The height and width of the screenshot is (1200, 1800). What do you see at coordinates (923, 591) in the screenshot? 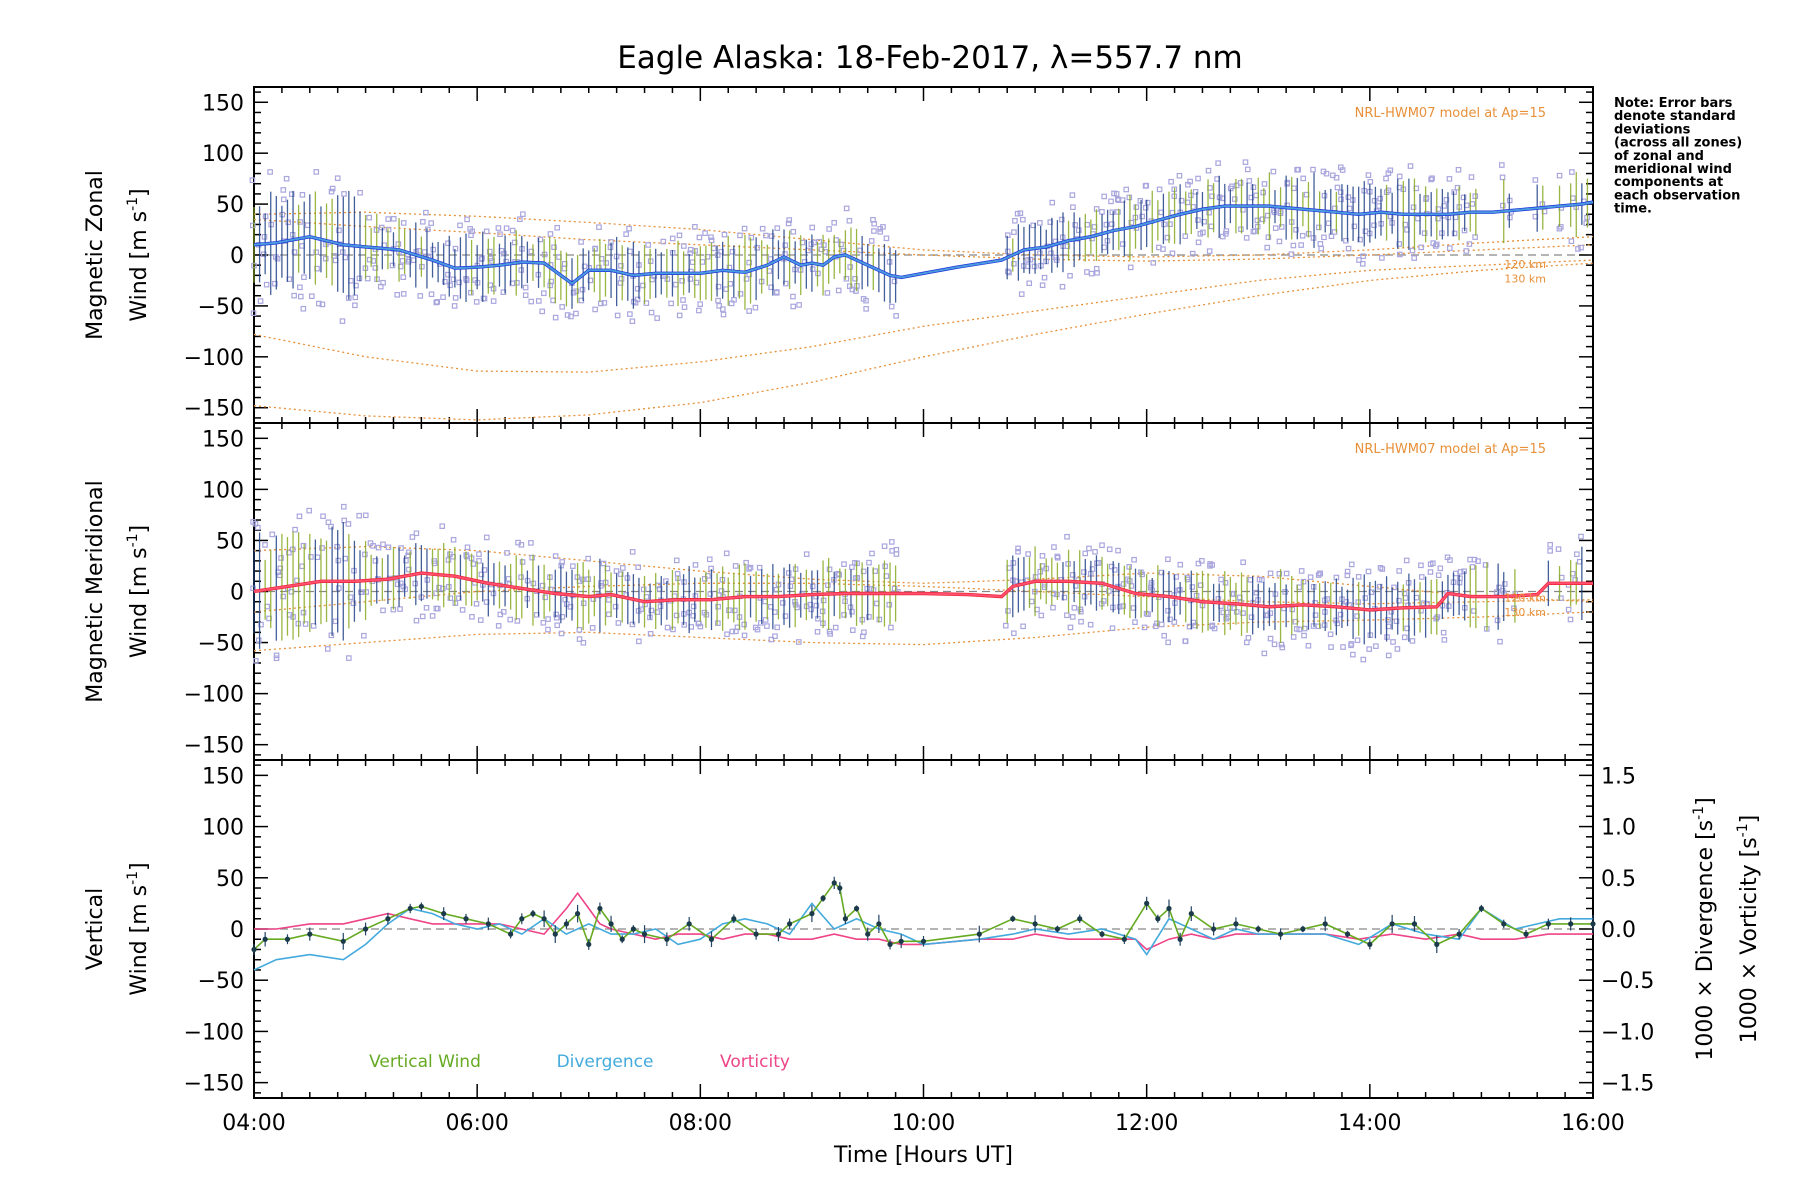
I see `meridional-wind-line-highlight` at bounding box center [923, 591].